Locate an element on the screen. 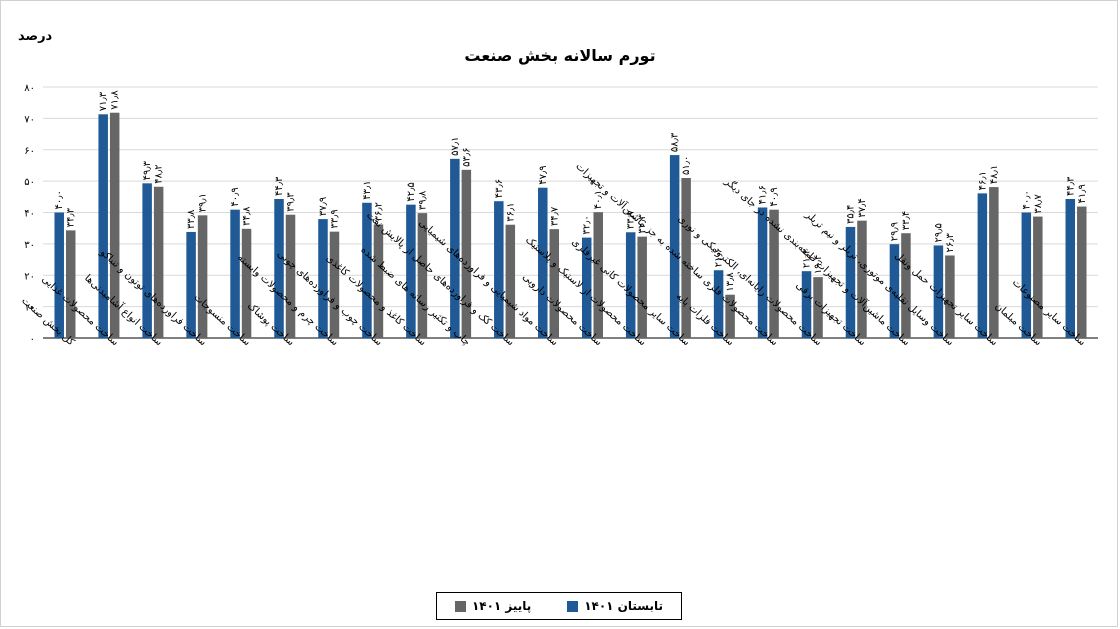  data-label: ۳۳٫۷ is located at coordinates (631, 219).